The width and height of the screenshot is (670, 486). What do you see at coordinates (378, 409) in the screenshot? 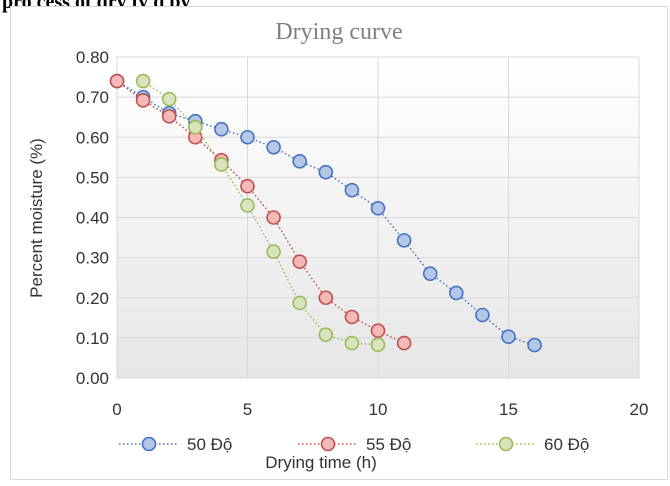
I see `x-tick-label: 10` at bounding box center [378, 409].